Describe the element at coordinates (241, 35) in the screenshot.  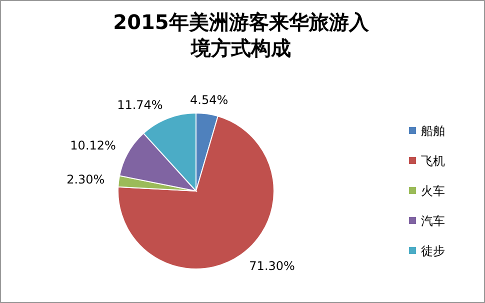
I see `chart-title: 2015年美洲游客来华旅游入境方式构成` at that location.